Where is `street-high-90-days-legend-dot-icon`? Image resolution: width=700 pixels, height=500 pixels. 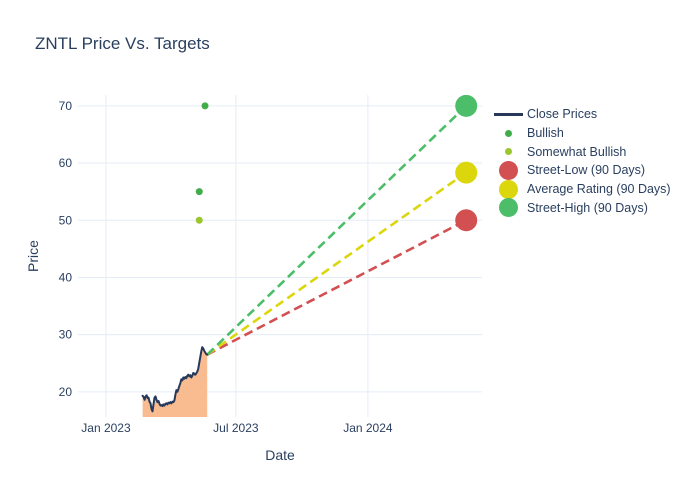
street-high-90-days-legend-dot-icon is located at coordinates (508, 208).